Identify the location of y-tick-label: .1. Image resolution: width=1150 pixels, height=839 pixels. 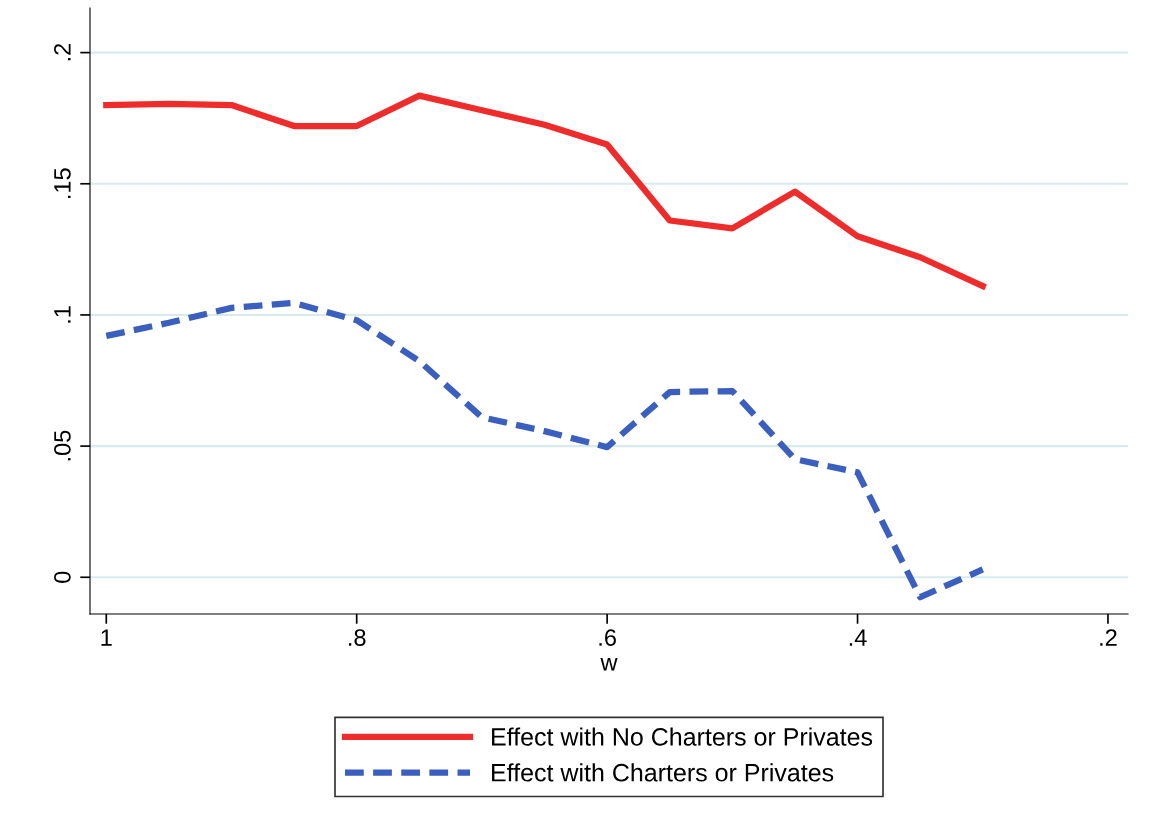
(62, 314).